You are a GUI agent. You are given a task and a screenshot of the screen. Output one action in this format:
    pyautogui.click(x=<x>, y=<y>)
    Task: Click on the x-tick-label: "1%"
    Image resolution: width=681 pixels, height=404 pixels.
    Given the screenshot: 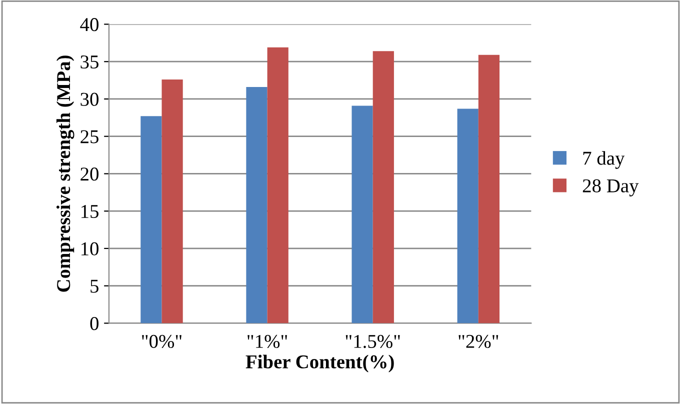 What is the action you would take?
    pyautogui.click(x=267, y=341)
    